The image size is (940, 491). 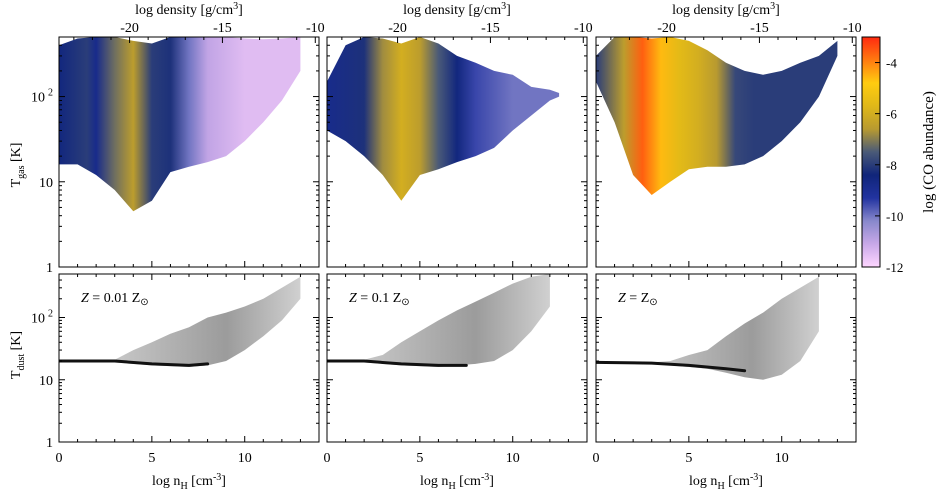 I want to click on row-label-dust-sub: dust, so click(x=21, y=362).